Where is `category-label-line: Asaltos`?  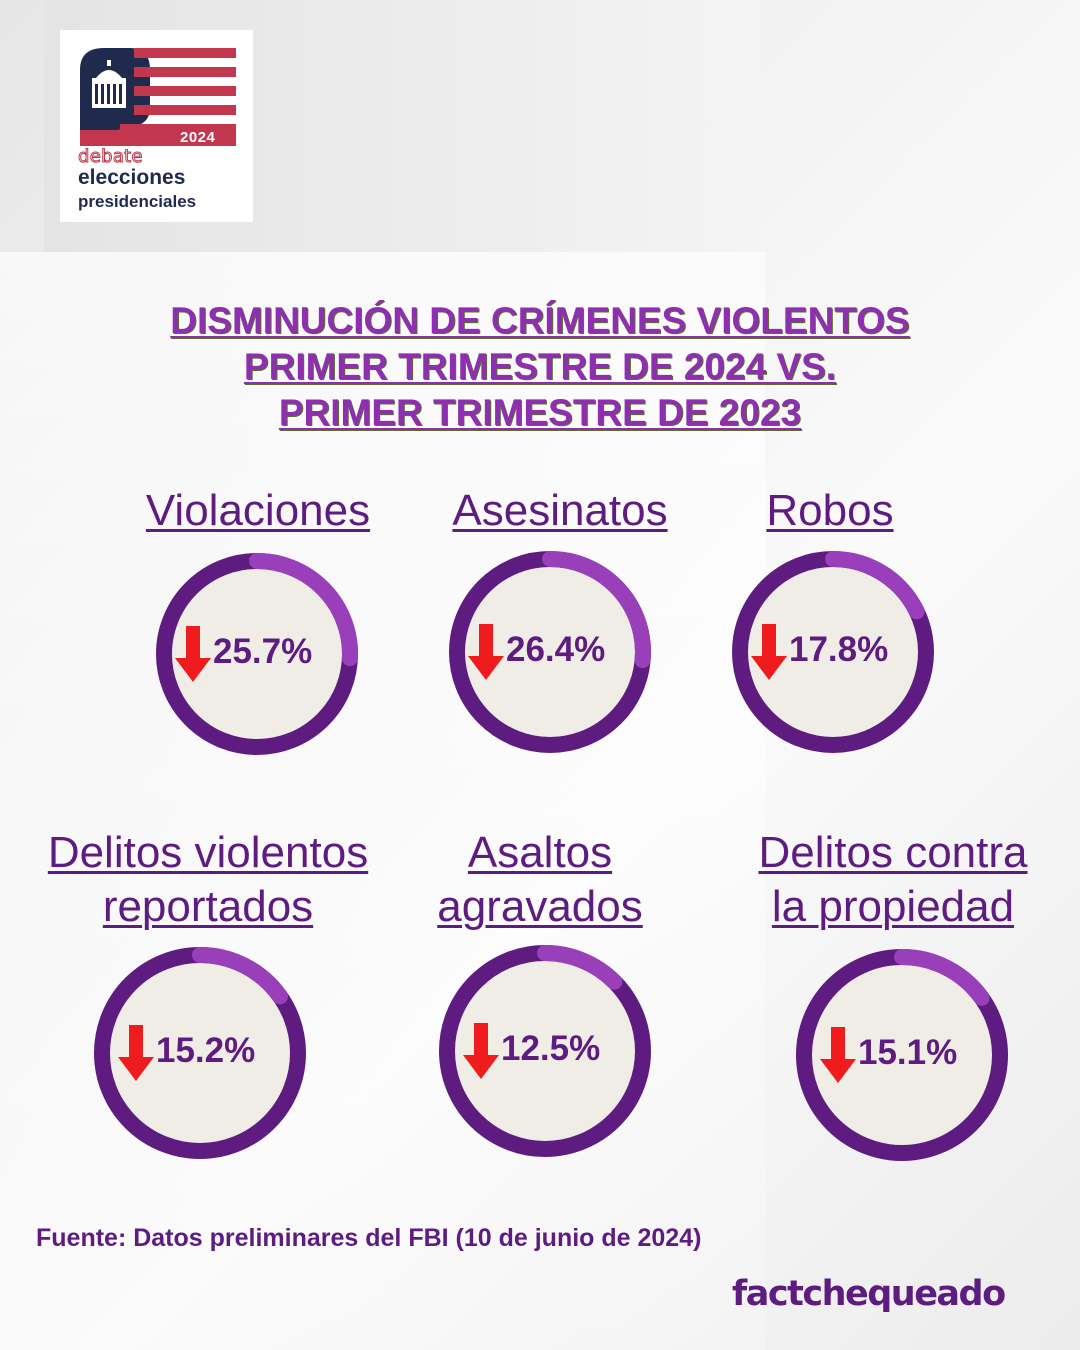 category-label-line: Asaltos is located at coordinates (540, 852).